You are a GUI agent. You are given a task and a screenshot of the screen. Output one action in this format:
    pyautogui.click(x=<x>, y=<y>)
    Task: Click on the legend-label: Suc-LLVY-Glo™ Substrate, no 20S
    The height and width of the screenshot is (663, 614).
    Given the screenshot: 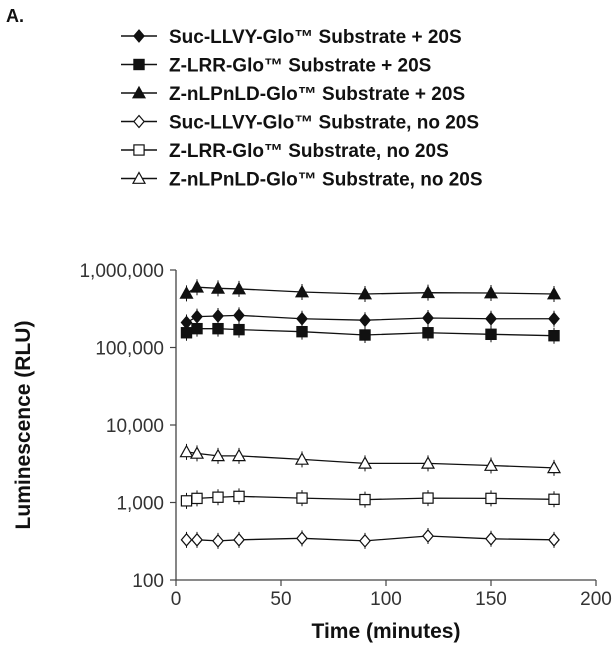 What is the action you would take?
    pyautogui.click(x=324, y=123)
    